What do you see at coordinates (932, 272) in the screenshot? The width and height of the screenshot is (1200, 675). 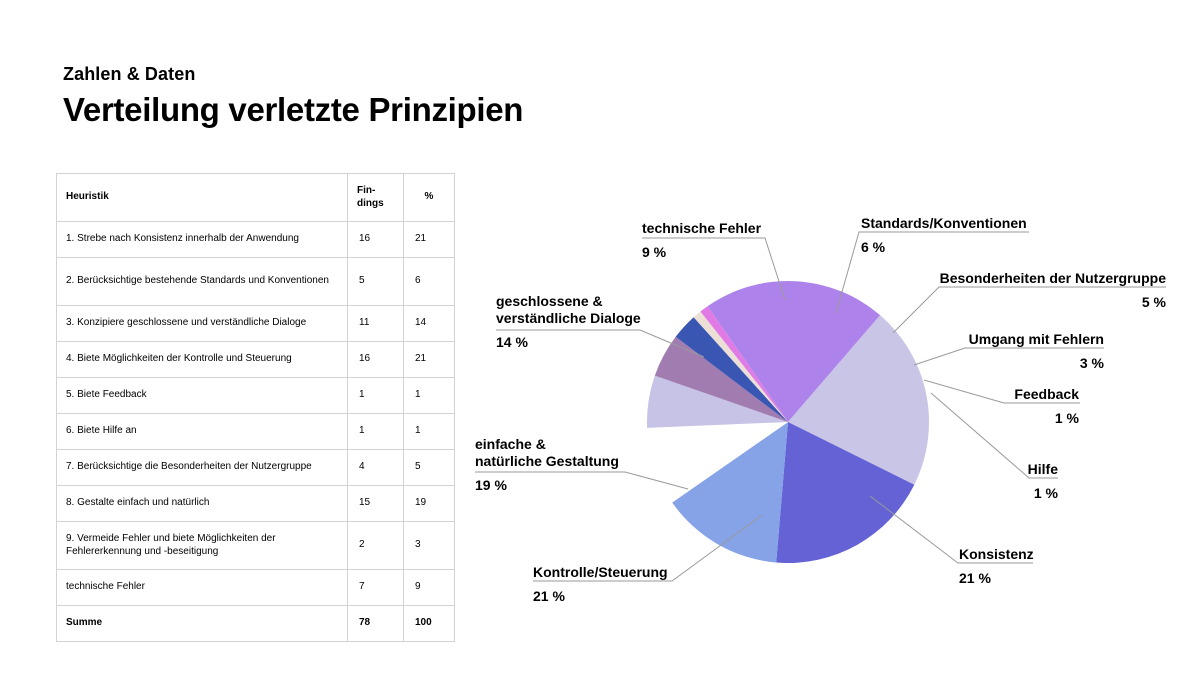 I see `leader-line-standards-konventionen` at bounding box center [932, 272].